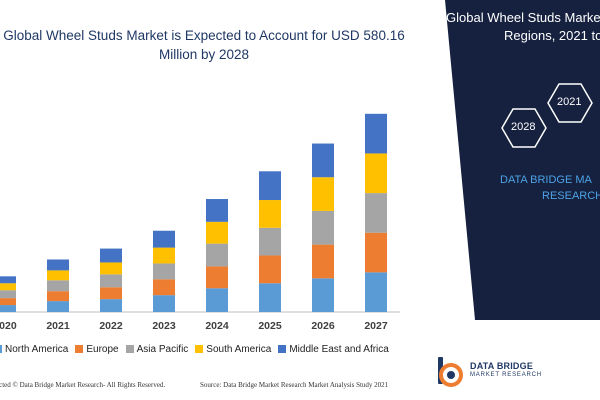  Describe the element at coordinates (502, 366) in the screenshot. I see `brand-name: DATA BRIDGE` at that location.